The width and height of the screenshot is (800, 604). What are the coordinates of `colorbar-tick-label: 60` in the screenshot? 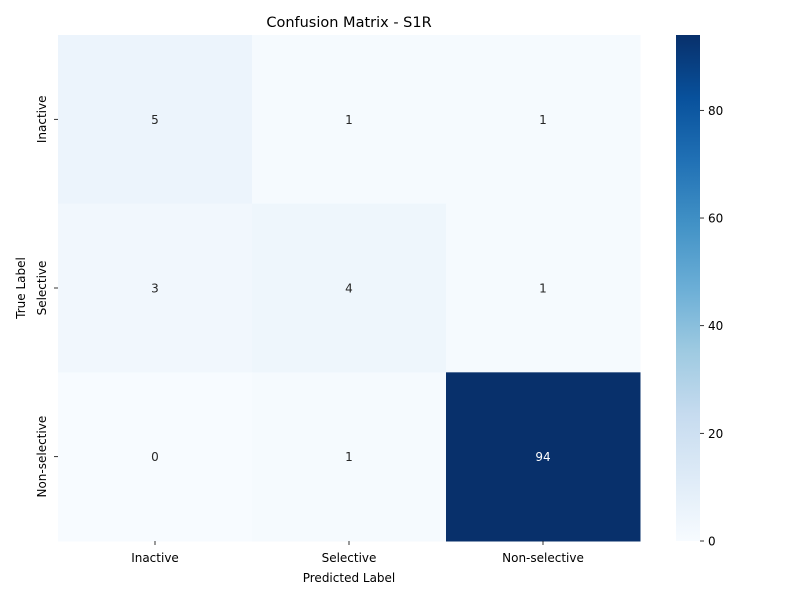 It's located at (715, 219).